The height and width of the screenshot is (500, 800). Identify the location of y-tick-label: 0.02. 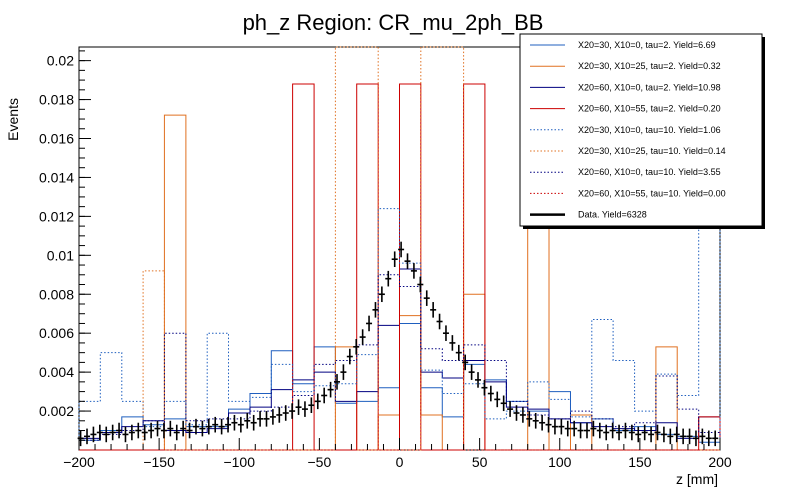
(60, 61).